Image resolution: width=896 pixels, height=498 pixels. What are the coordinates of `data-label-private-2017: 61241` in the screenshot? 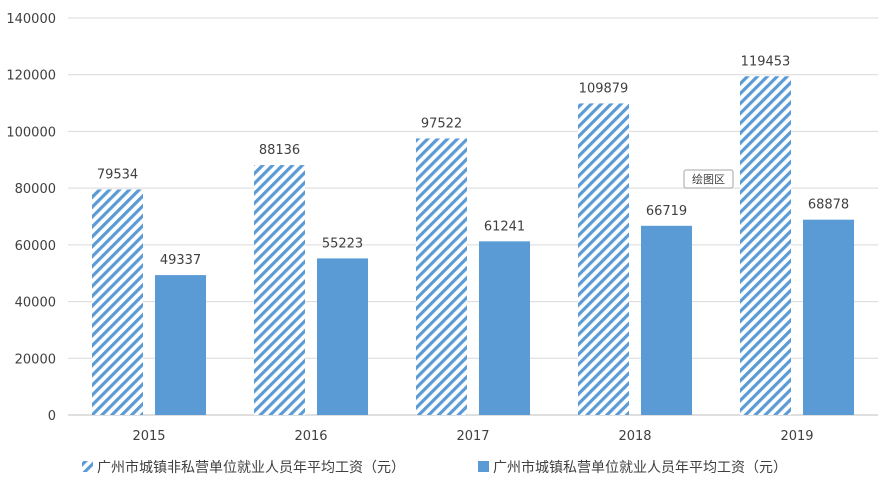 It's located at (504, 226).